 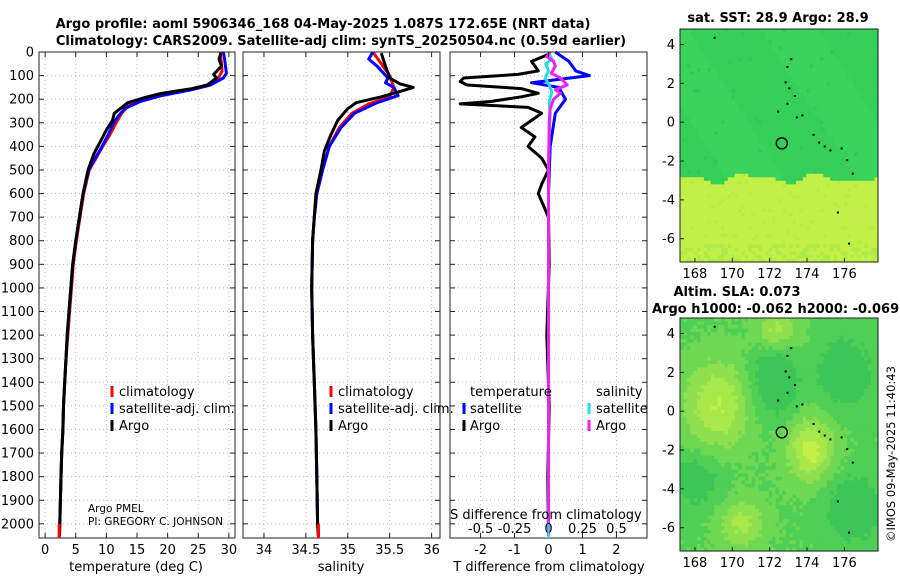 I want to click on map-x-tick-label: 172, so click(x=769, y=274).